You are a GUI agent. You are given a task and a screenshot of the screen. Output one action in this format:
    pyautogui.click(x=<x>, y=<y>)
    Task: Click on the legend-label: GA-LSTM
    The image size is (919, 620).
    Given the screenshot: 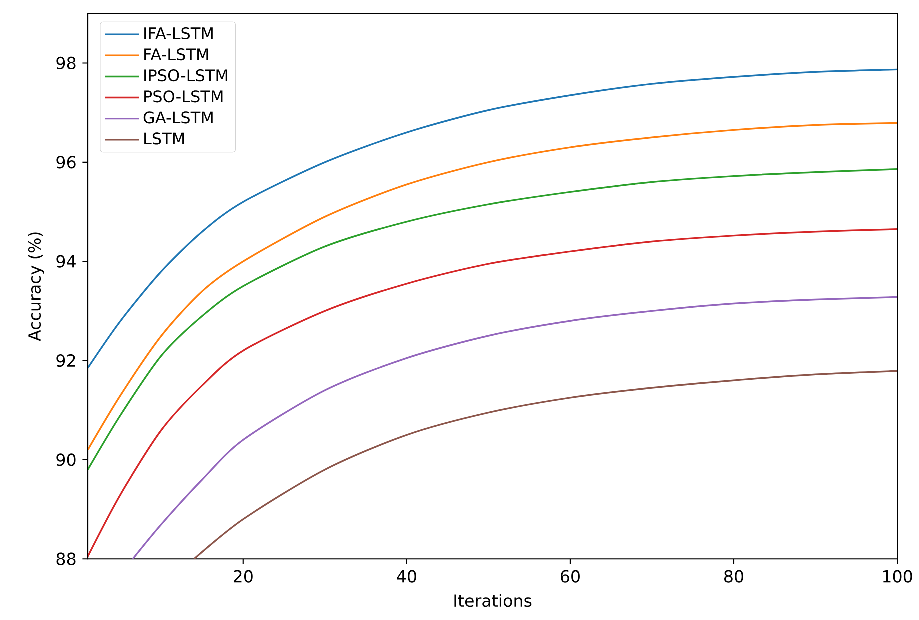 What is the action you would take?
    pyautogui.click(x=178, y=118)
    